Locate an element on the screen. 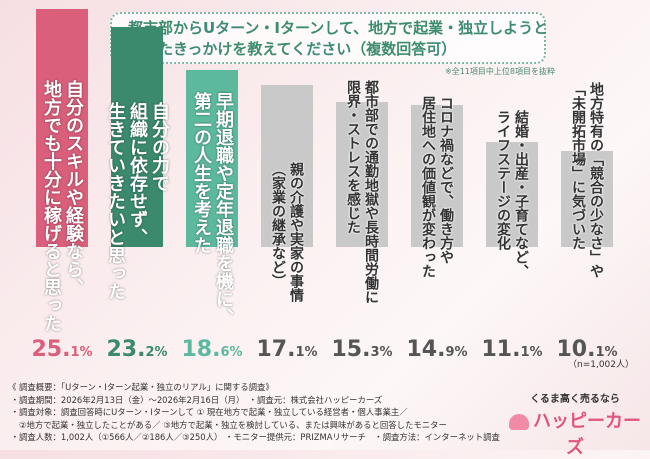 The image size is (650, 459). value-decimal: 9% is located at coordinates (456, 352).